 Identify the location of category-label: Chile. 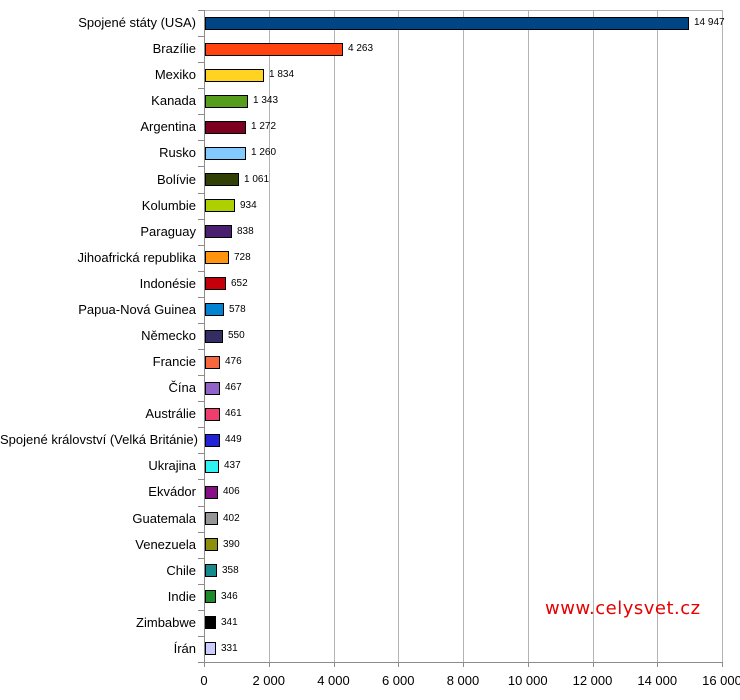
(181, 570).